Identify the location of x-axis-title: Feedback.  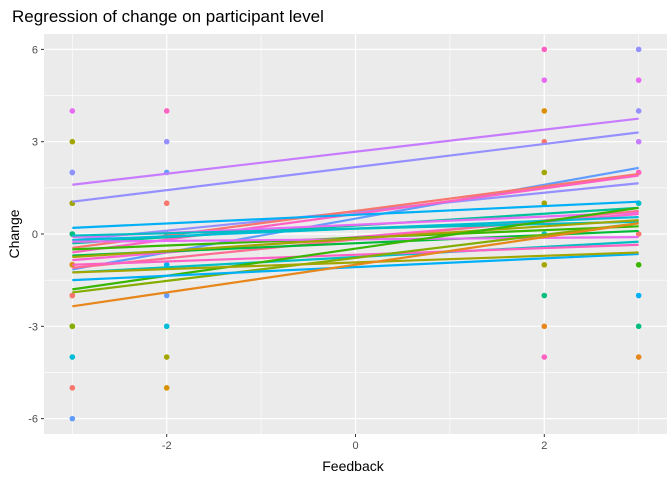
(353, 466).